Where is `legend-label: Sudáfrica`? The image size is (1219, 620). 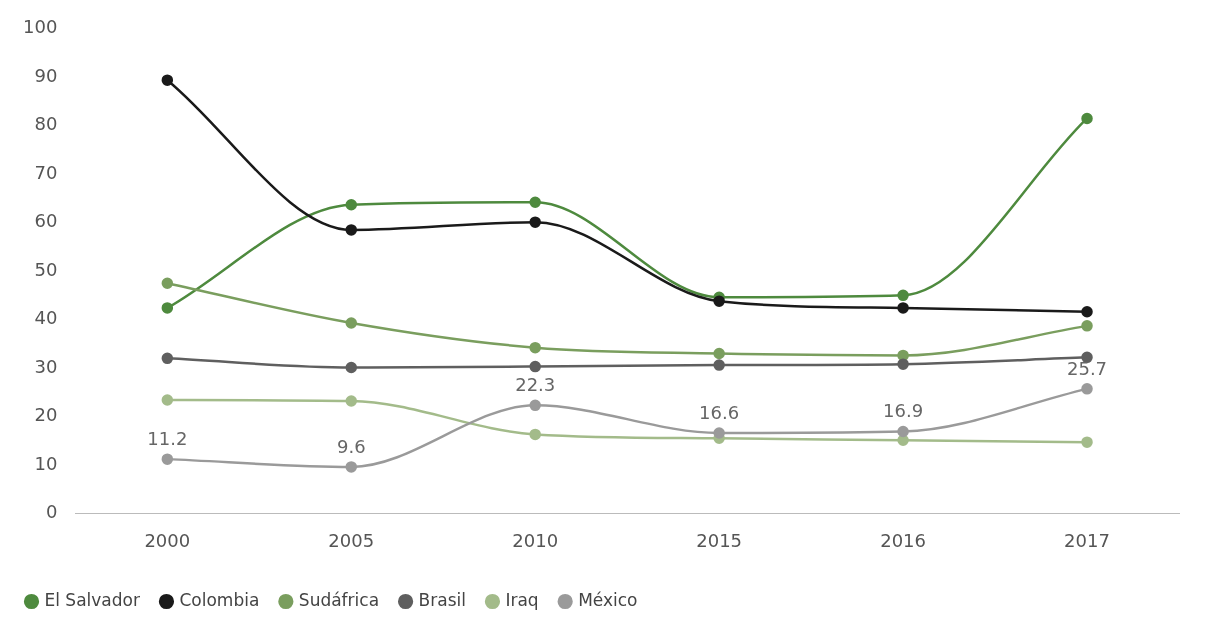
legend-label: Sudáfrica is located at coordinates (339, 599).